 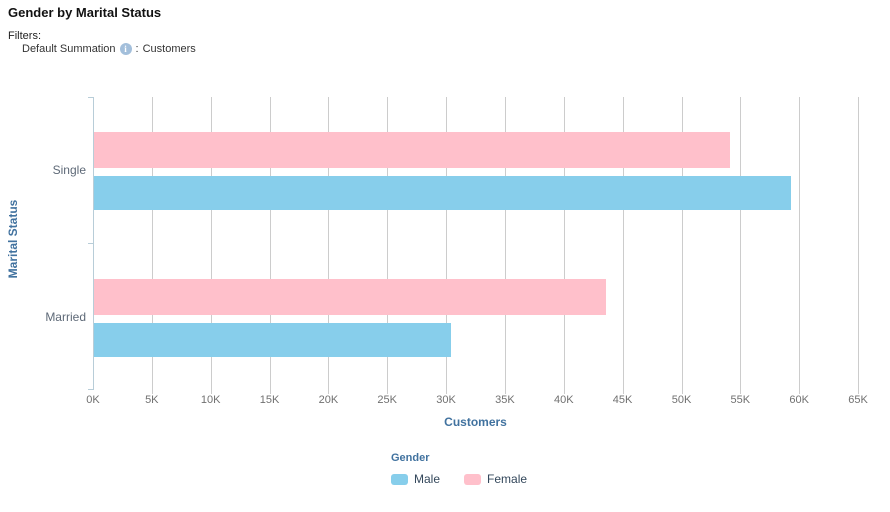 I want to click on legend-swatch-female, so click(x=473, y=479).